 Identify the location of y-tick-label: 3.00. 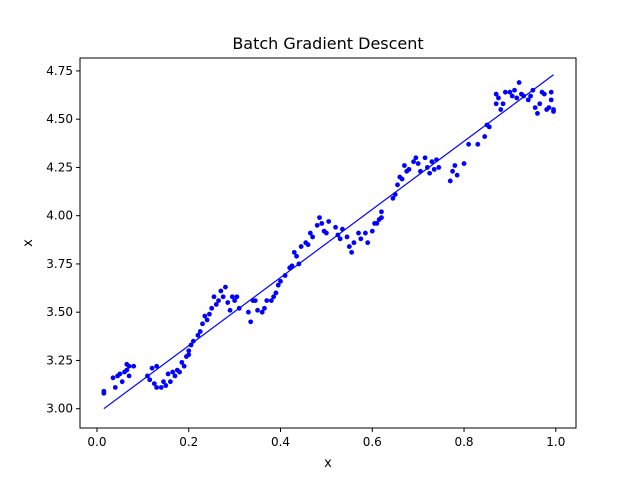
(59, 409).